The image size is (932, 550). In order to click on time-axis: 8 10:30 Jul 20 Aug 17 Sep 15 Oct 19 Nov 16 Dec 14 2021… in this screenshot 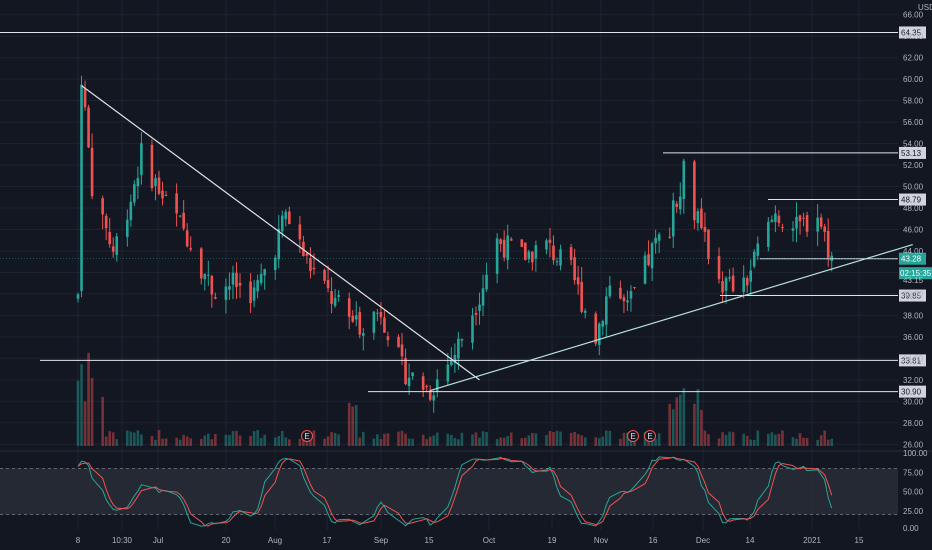, I will do `click(470, 540)`.